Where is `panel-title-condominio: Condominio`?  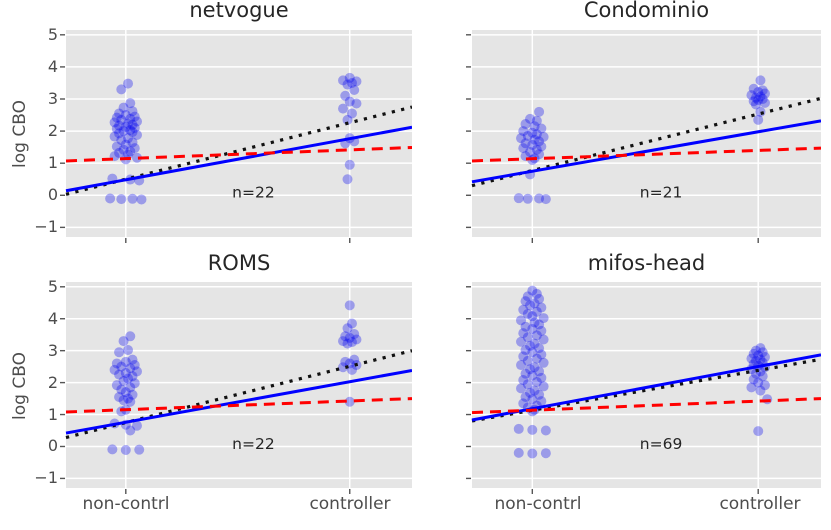 panel-title-condominio: Condominio is located at coordinates (646, 11).